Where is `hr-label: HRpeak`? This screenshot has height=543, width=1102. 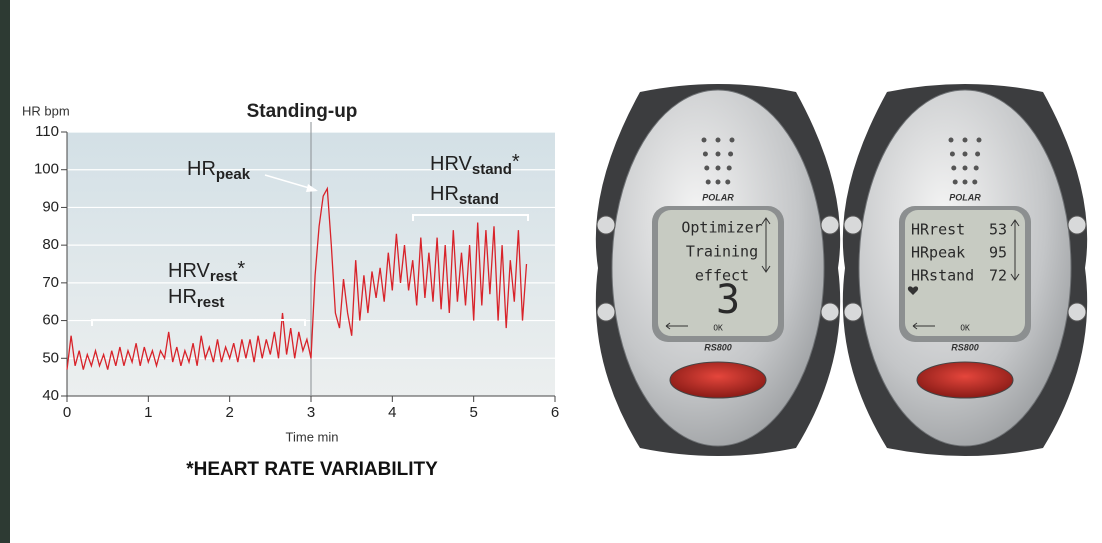 hr-label: HRpeak is located at coordinates (219, 170).